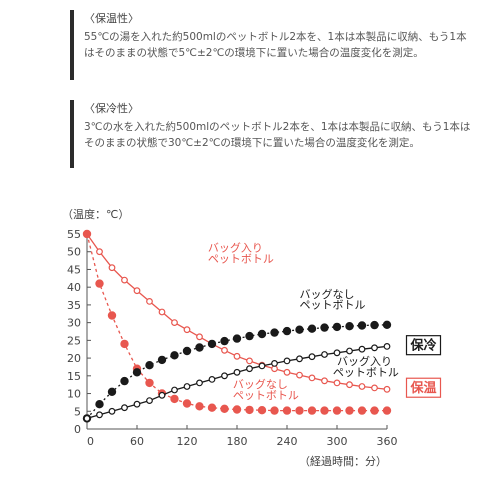  Describe the element at coordinates (387, 441) in the screenshot. I see `x-tick-label: 360` at that location.